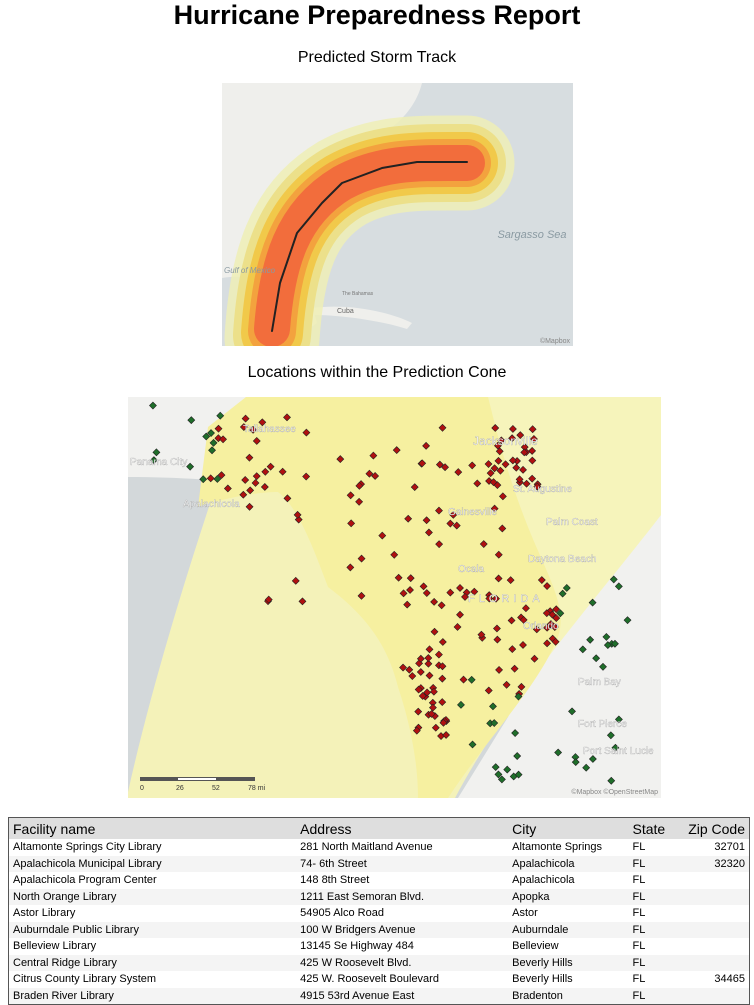  Describe the element at coordinates (614, 792) in the screenshot. I see `map-attribution: ©Mapbox ©OpenStreetMap` at that location.